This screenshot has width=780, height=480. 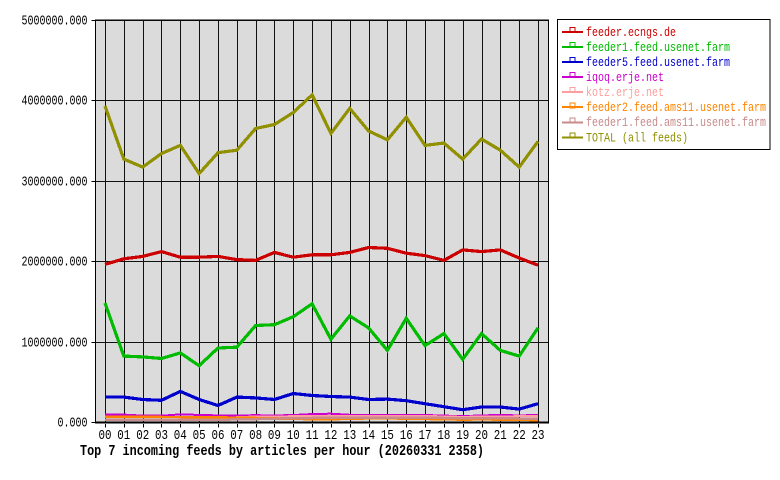 What do you see at coordinates (443, 436) in the screenshot?
I see `svg-text: 18` at bounding box center [443, 436].